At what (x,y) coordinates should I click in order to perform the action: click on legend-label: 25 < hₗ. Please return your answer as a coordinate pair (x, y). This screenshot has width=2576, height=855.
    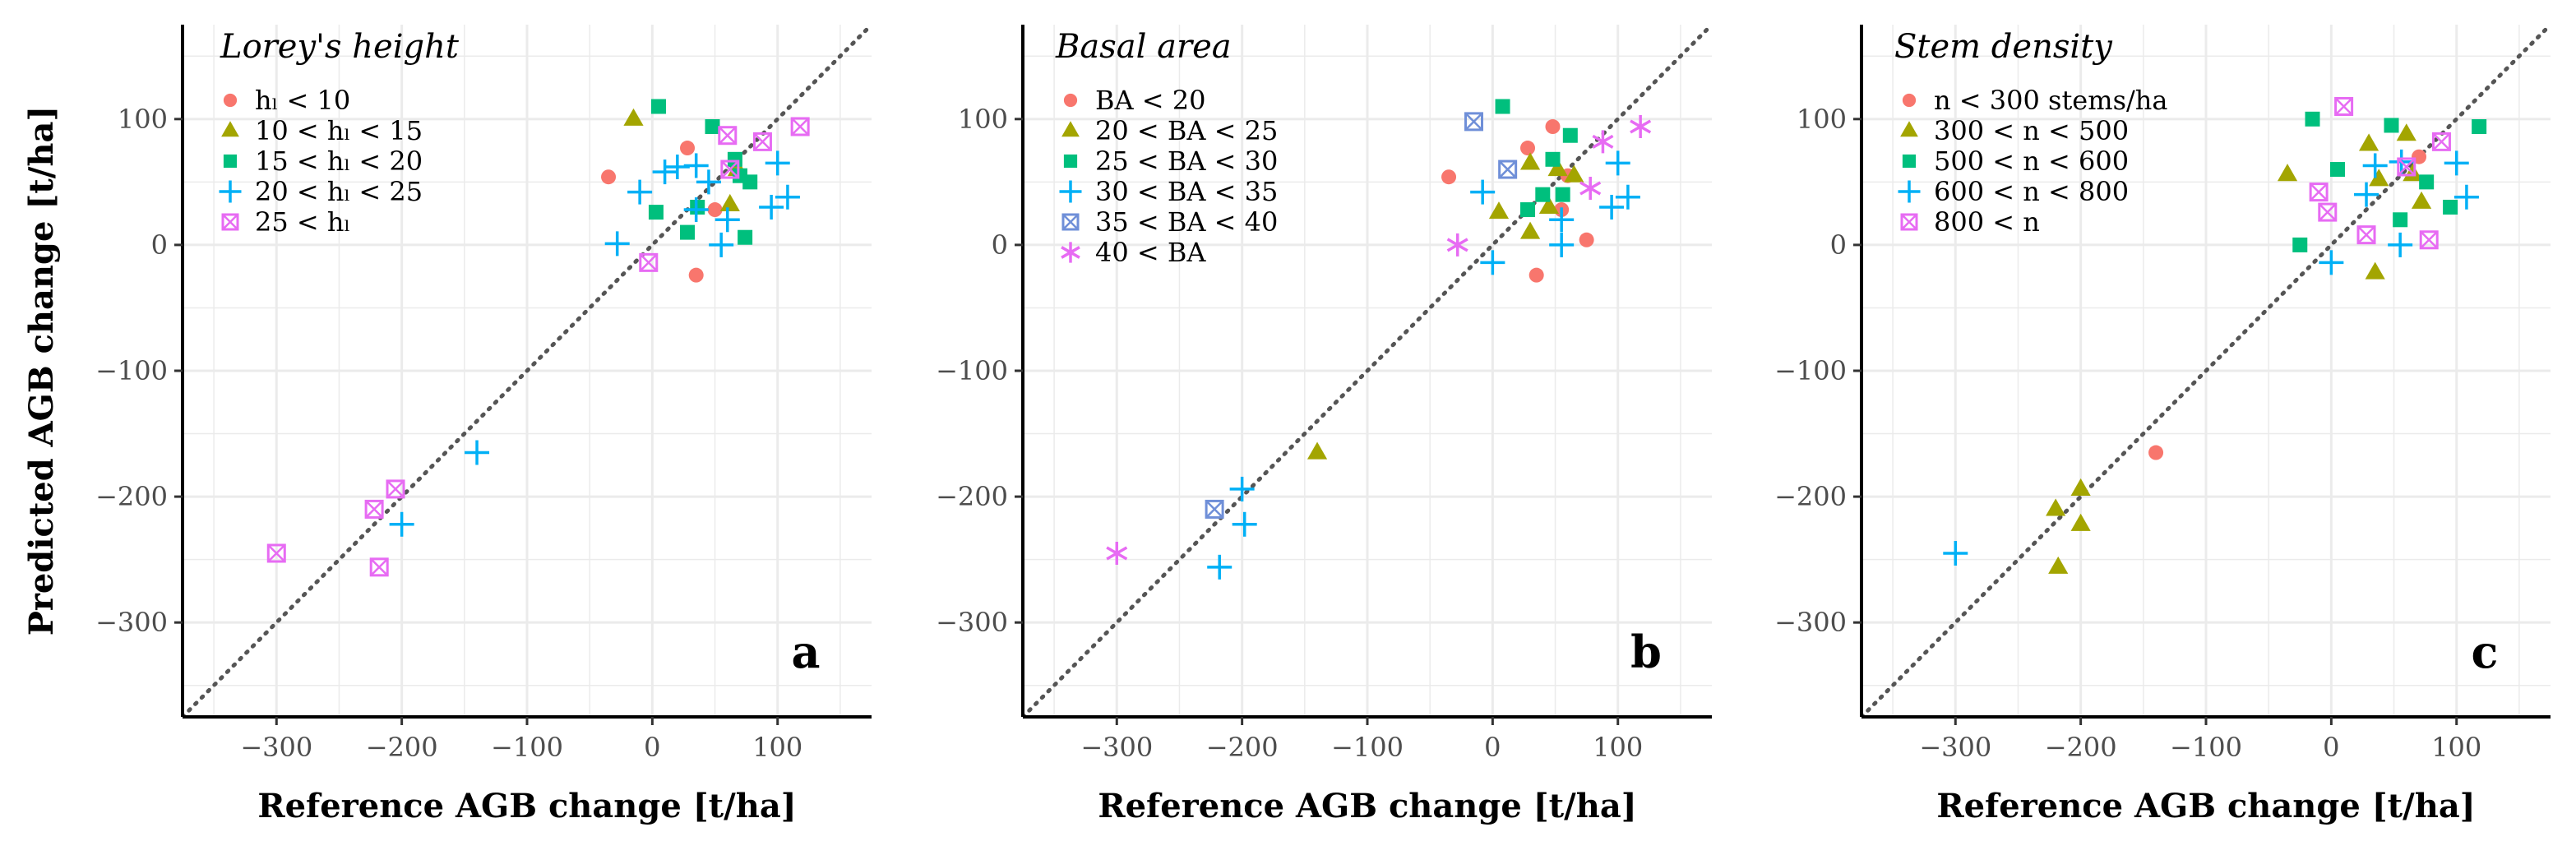
    Looking at the image, I should click on (302, 222).